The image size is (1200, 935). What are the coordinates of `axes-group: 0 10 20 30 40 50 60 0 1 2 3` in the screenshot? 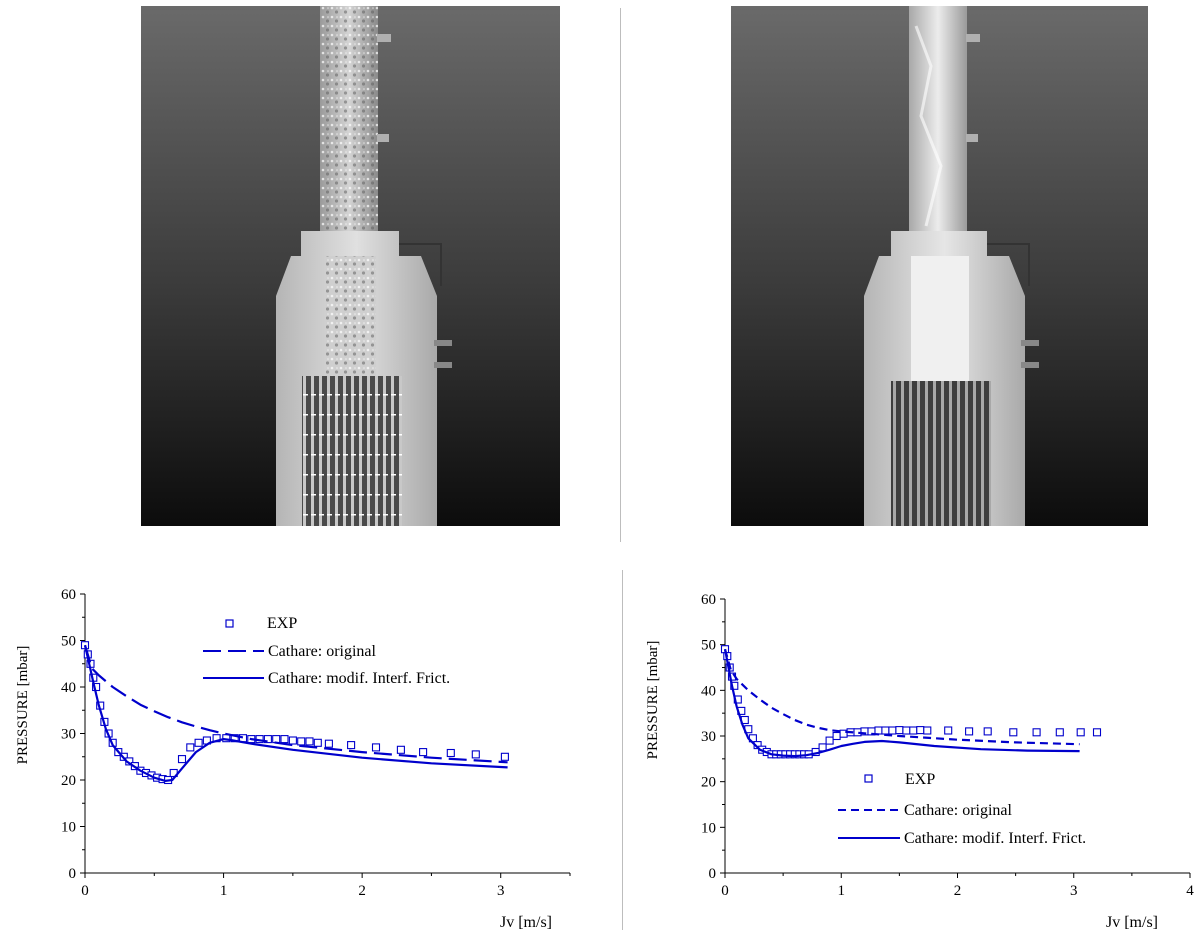 It's located at (316, 743).